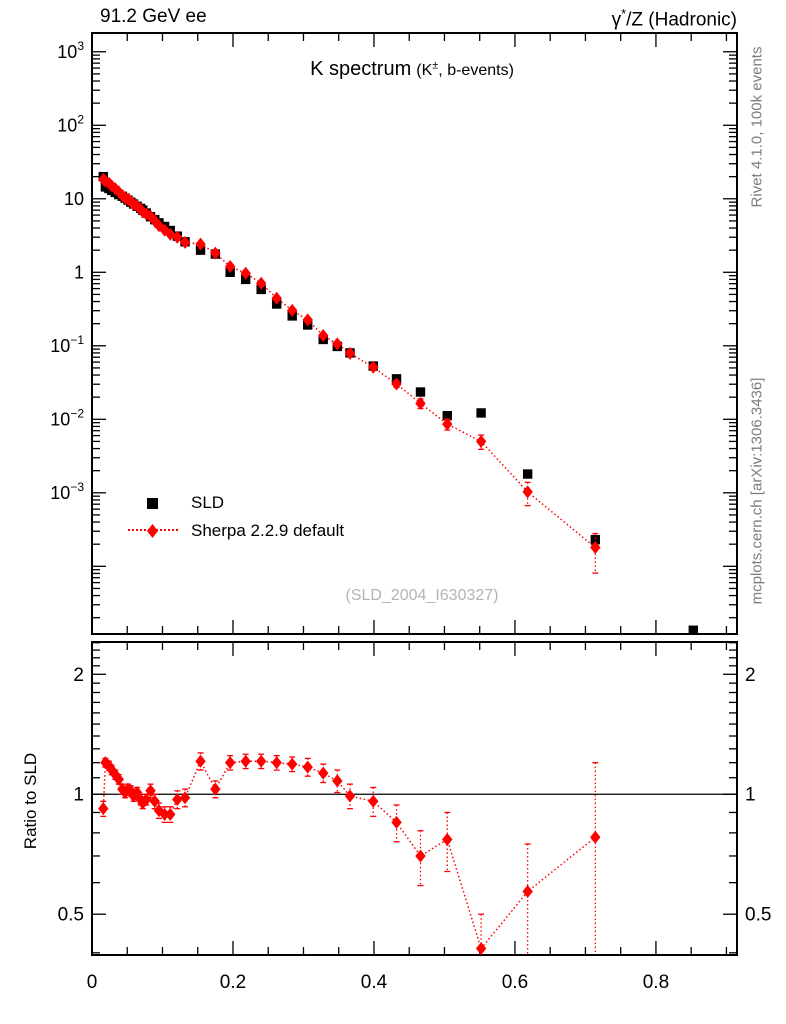 The image size is (786, 1024). Describe the element at coordinates (208, 502) in the screenshot. I see `legend-label-sld: SLD` at that location.